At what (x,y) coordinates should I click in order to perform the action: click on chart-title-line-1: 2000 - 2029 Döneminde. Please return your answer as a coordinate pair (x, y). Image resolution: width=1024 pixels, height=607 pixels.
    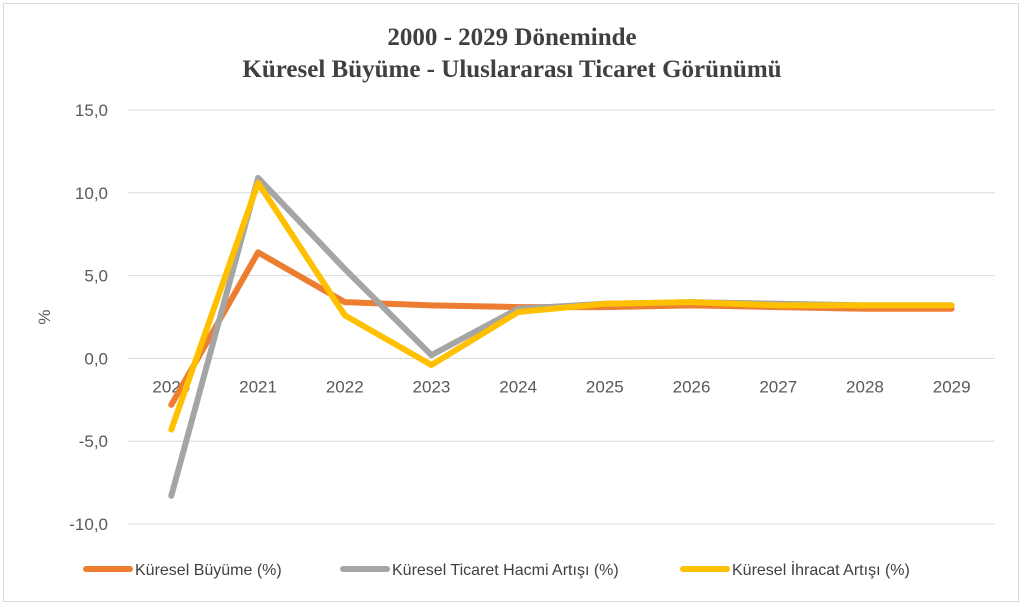
    Looking at the image, I should click on (512, 37).